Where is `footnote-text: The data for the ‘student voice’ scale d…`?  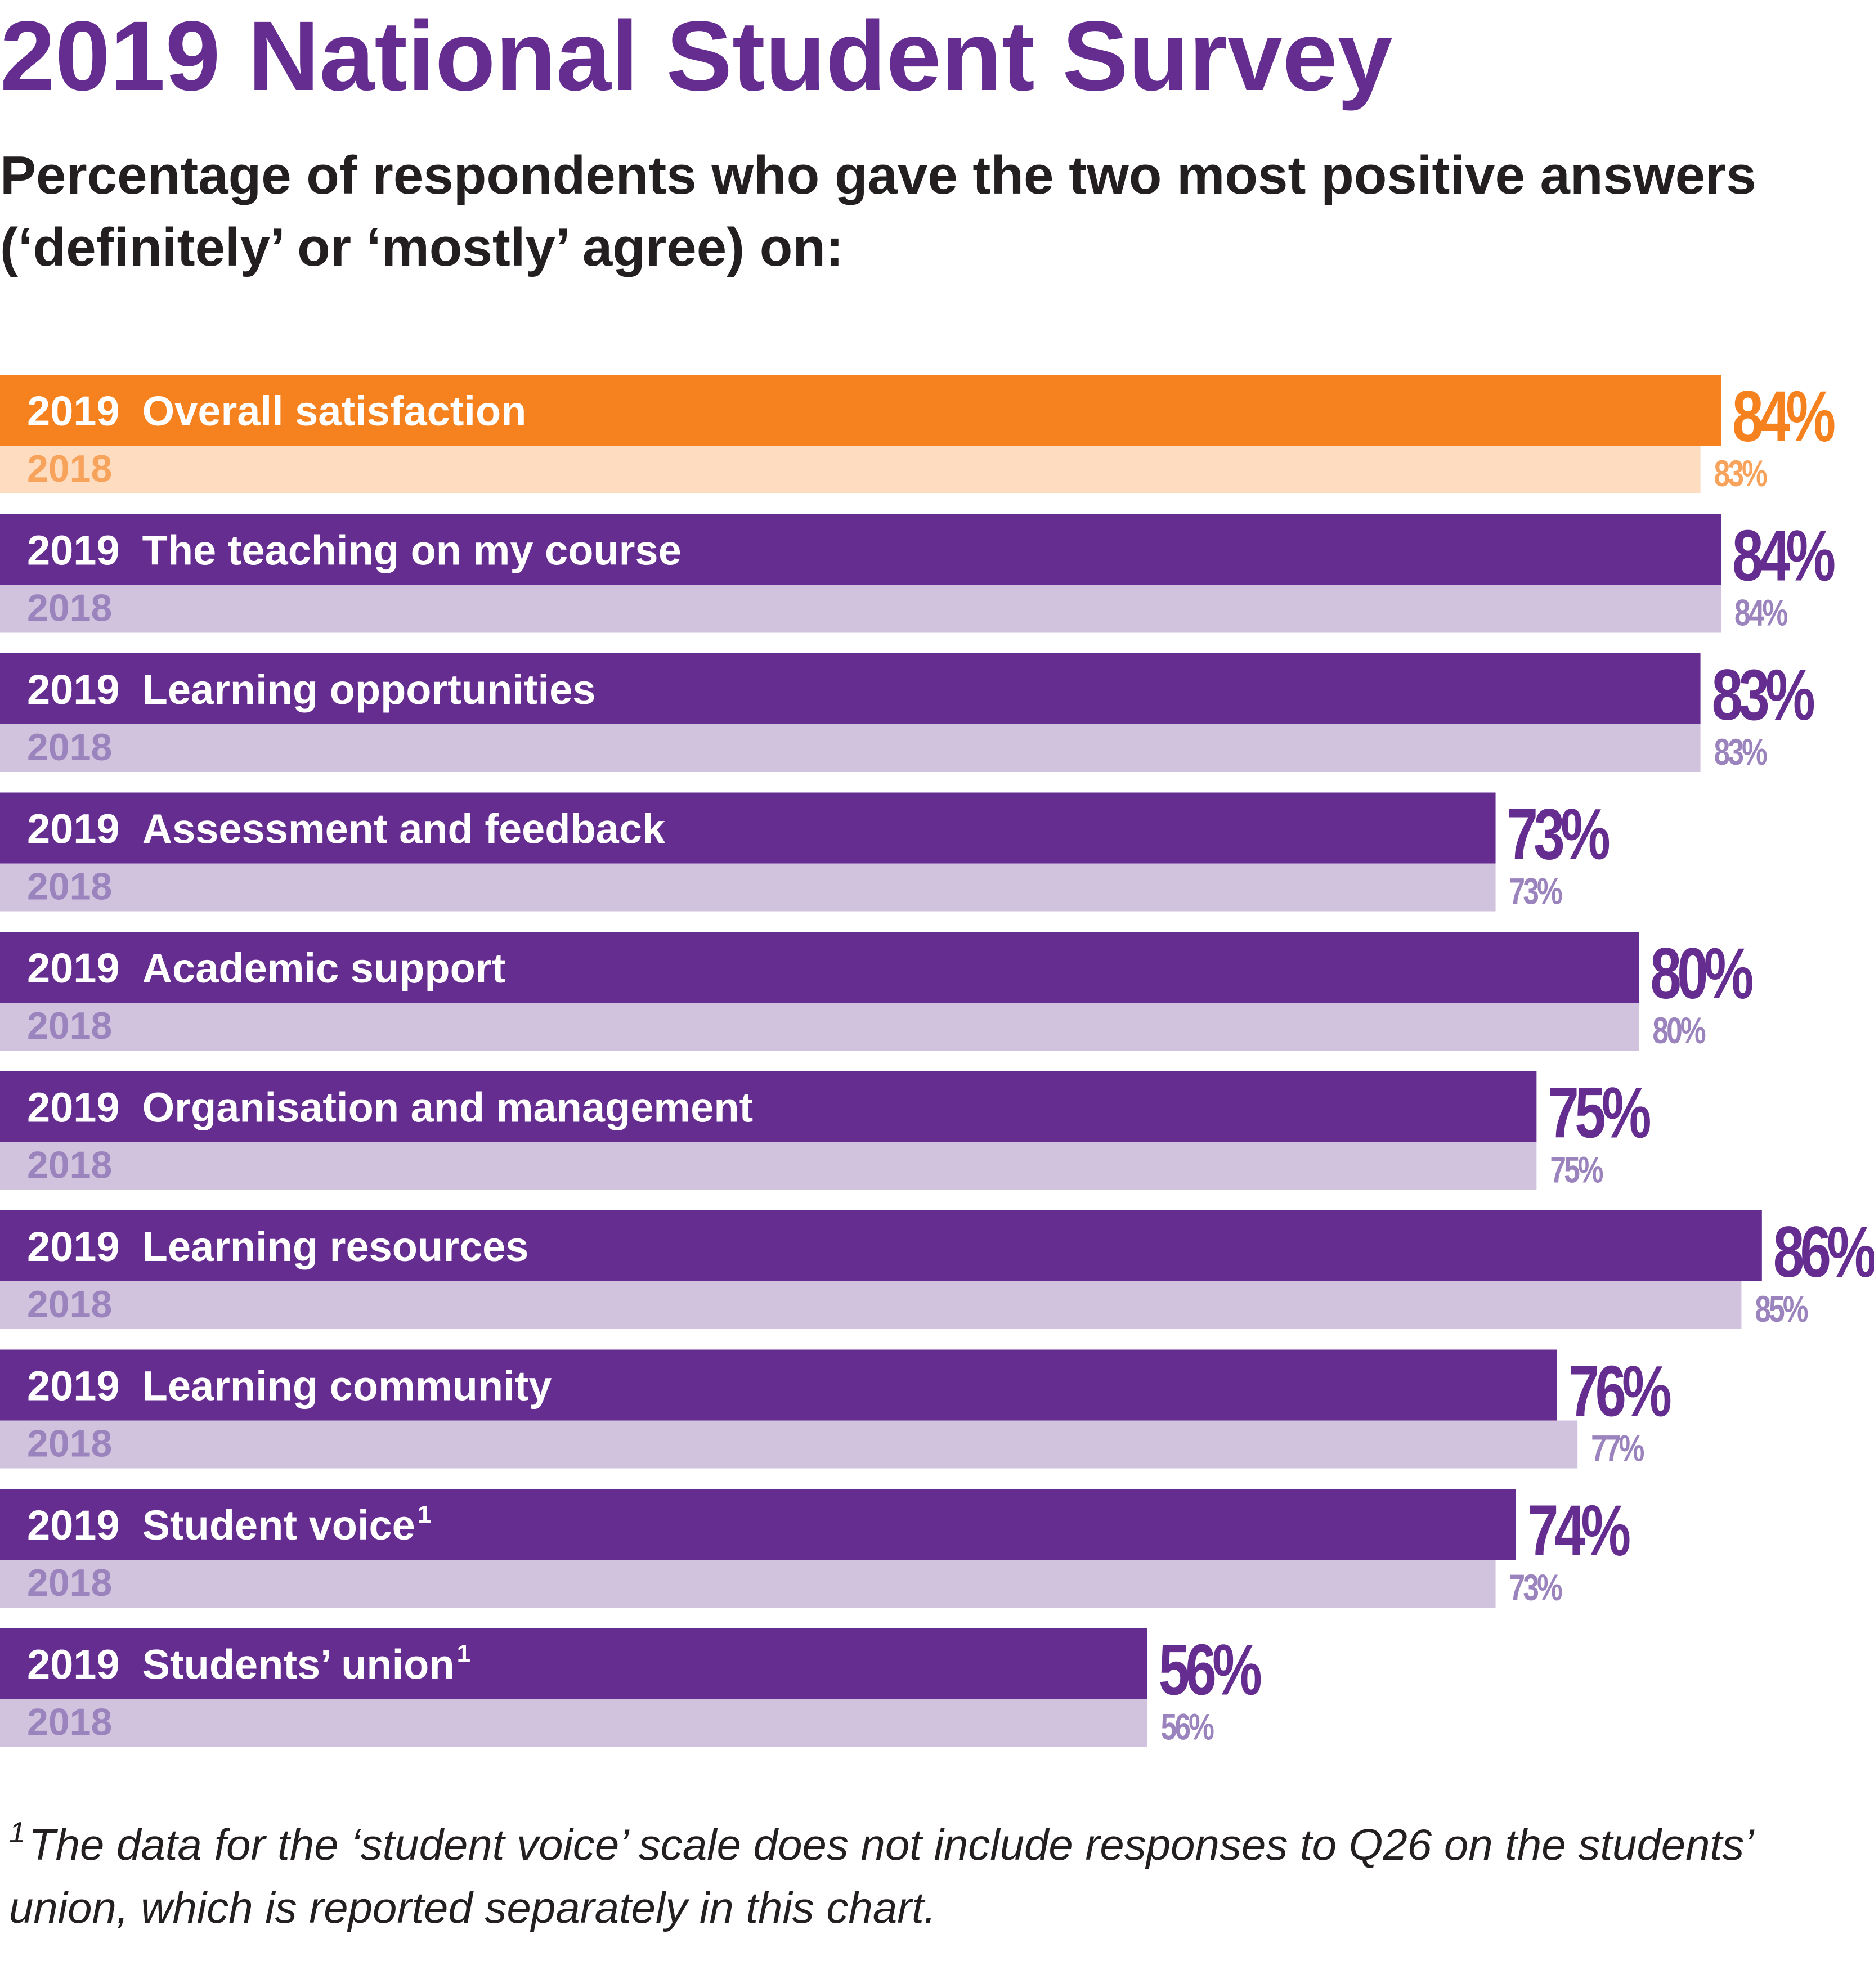
footnote-text: The data for the ‘student voice’ scale d… is located at coordinates (880, 1876).